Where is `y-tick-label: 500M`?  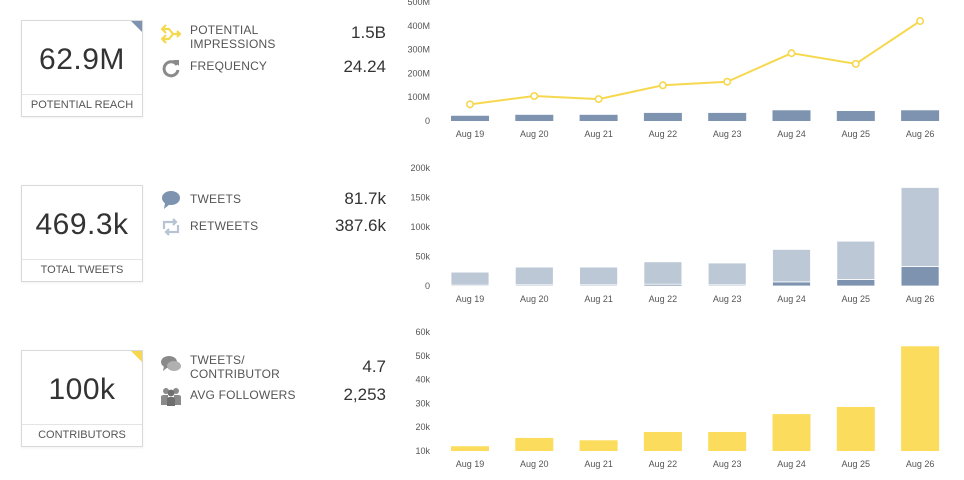 y-tick-label: 500M is located at coordinates (418, 3).